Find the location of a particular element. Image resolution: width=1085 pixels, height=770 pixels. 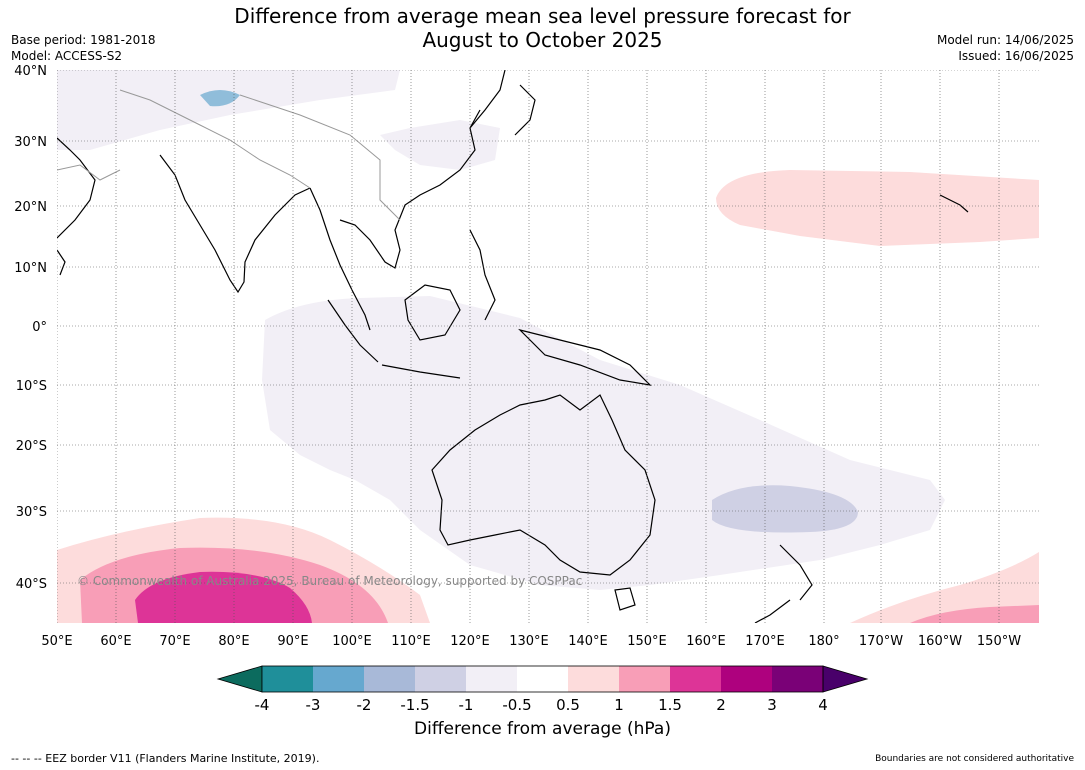

colorbar-tick: 4 is located at coordinates (823, 705).